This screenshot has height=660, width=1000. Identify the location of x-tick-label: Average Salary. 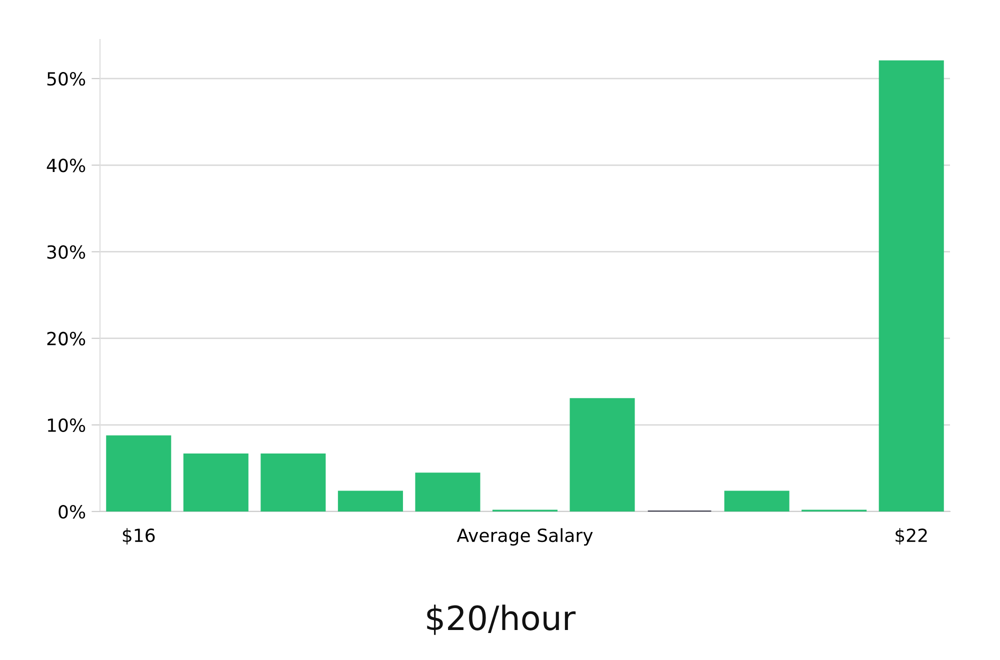
(524, 537).